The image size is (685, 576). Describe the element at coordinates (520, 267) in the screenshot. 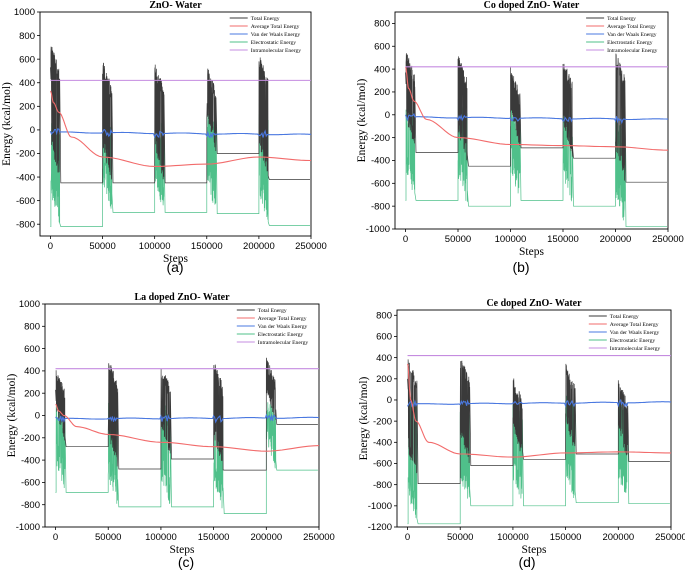

I see `panel-label: (b)` at that location.